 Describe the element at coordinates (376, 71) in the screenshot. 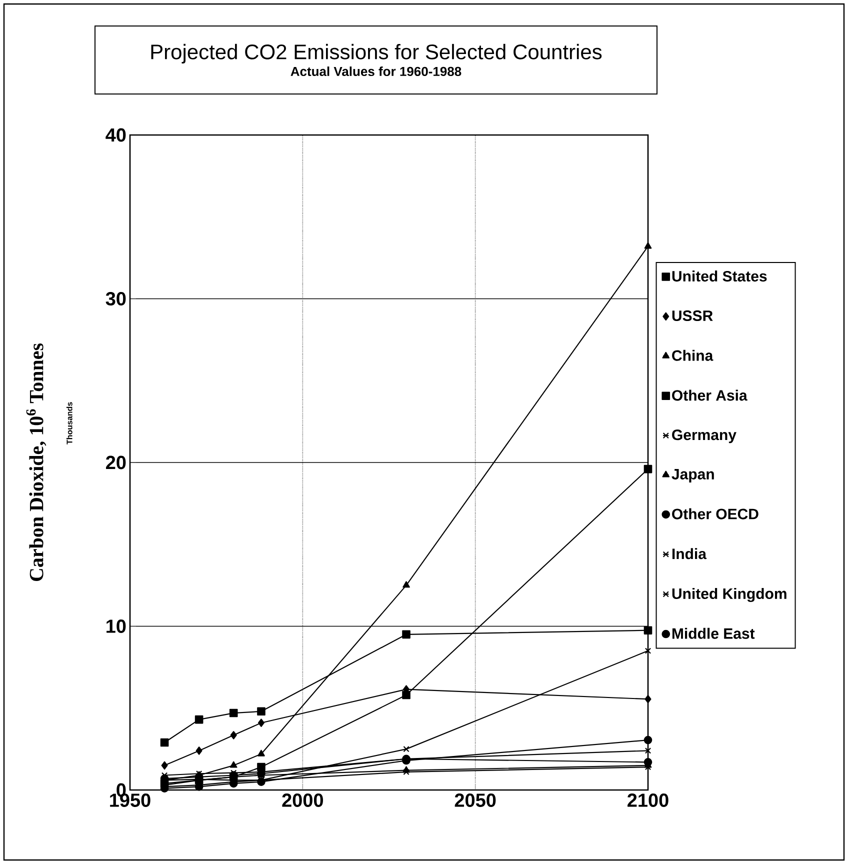

I see `chart-subtitle: Actual Values for 1960-1988` at that location.